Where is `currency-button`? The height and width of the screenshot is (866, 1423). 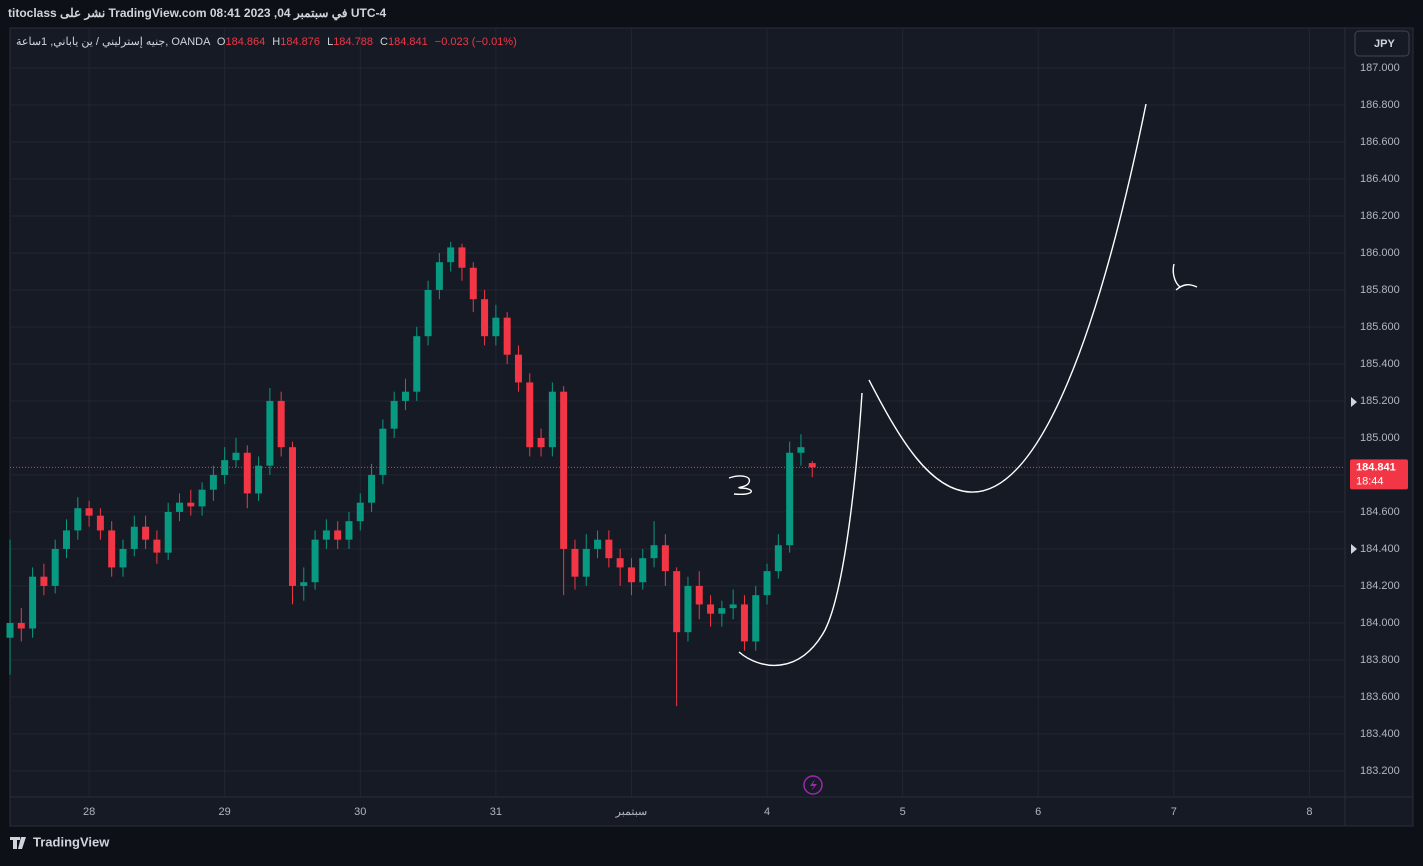
currency-button is located at coordinates (1382, 43).